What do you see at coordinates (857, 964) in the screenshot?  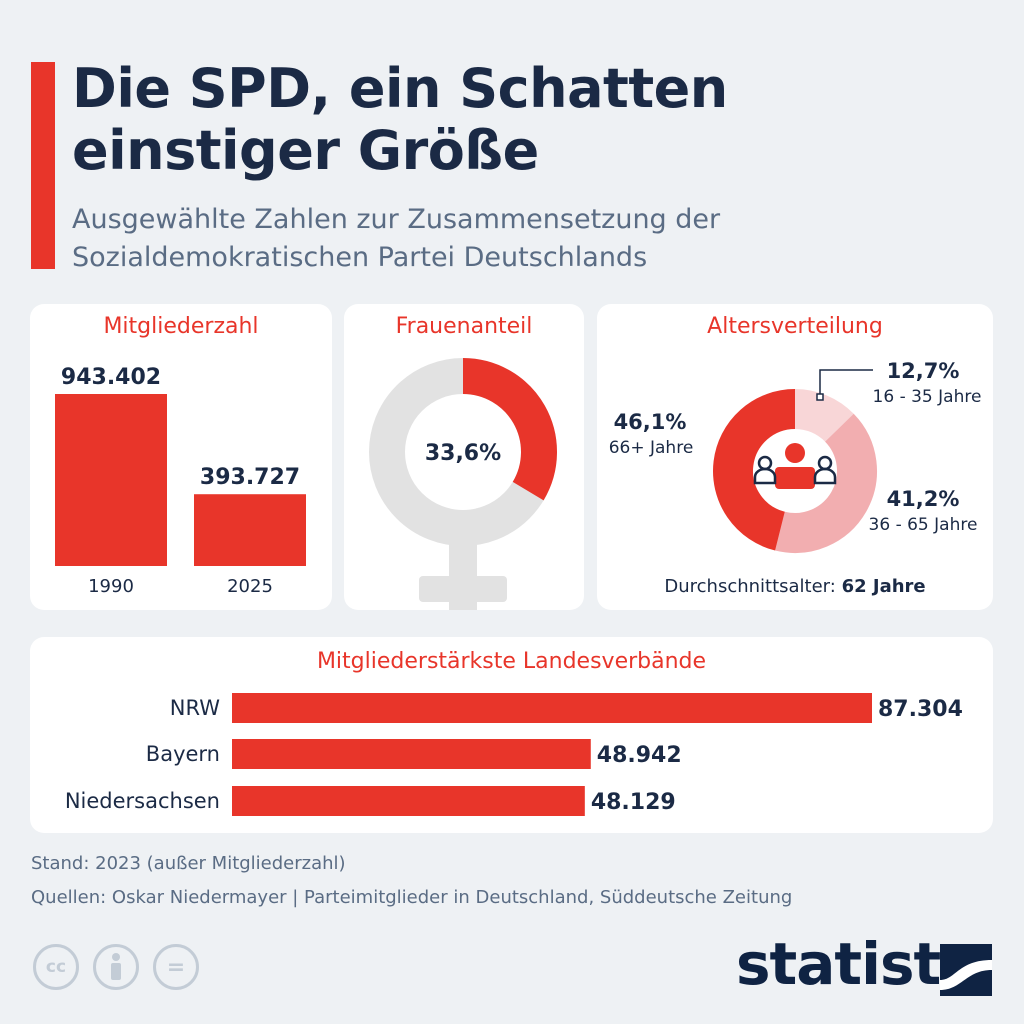 I see `statista-logo-text: statista` at bounding box center [857, 964].